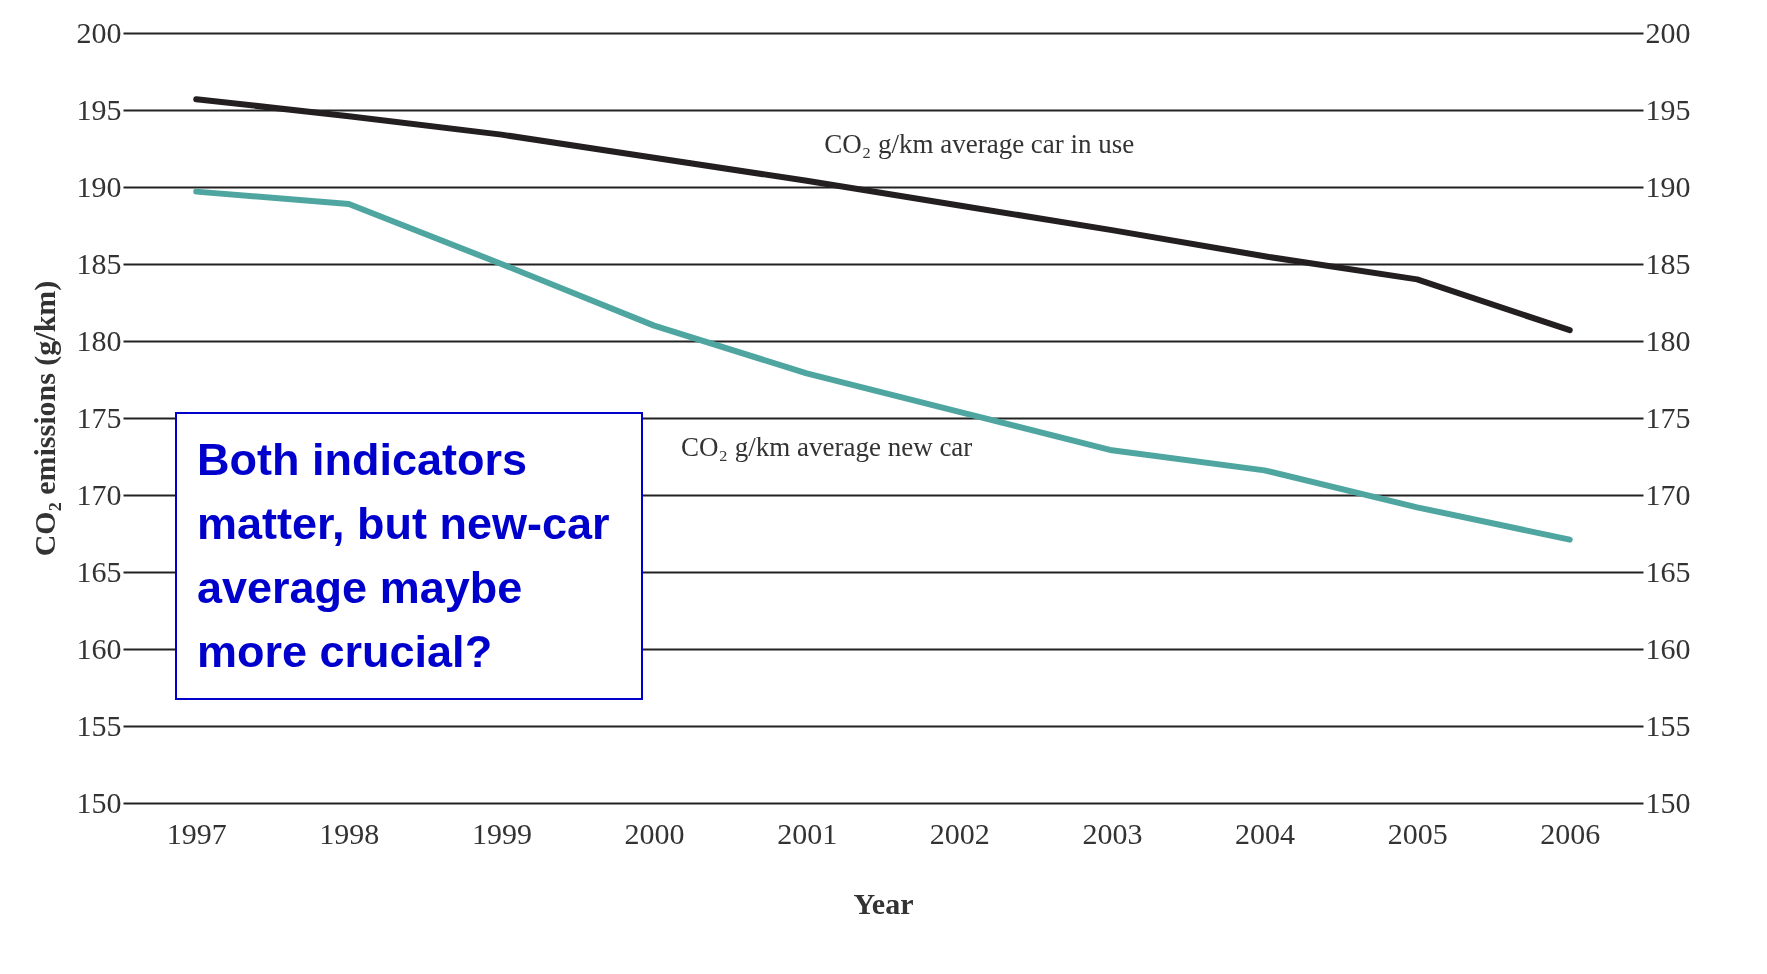  What do you see at coordinates (1668, 417) in the screenshot?
I see `y2-tick-label: 175` at bounding box center [1668, 417].